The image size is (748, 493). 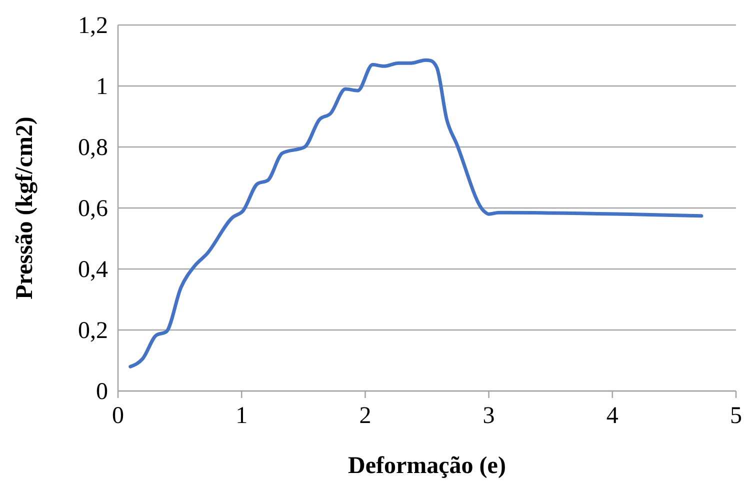 I want to click on x-tick-label: 5, so click(x=736, y=416).